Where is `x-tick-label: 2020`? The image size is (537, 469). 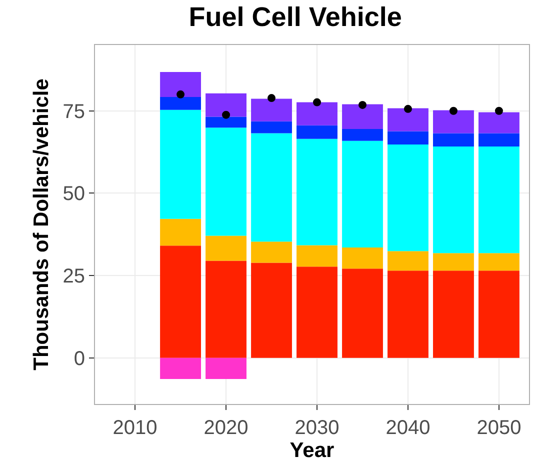 x-tick-label: 2020 is located at coordinates (226, 428).